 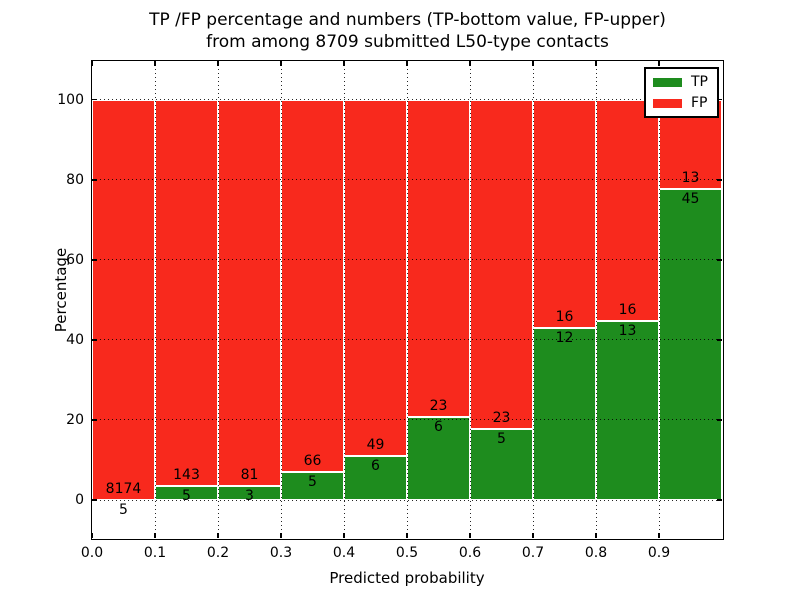 I want to click on legend-row-fp: FP, so click(x=680, y=103).